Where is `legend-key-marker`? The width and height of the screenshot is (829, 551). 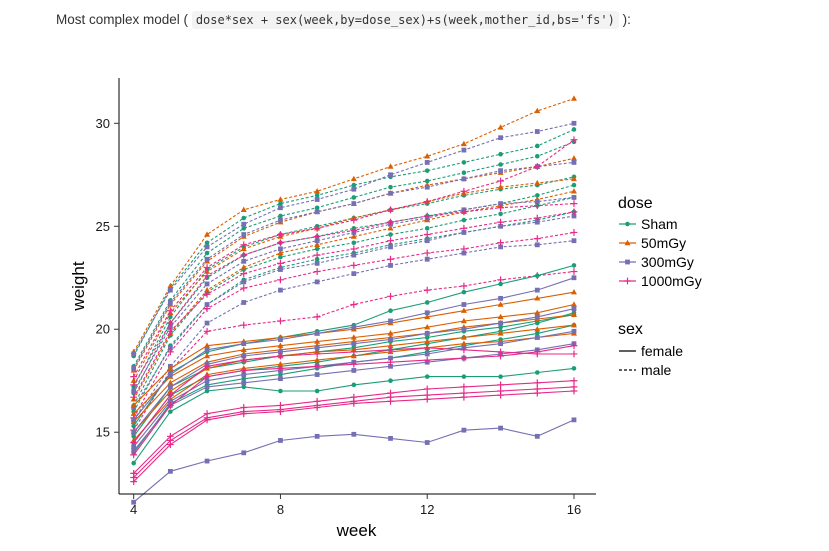
legend-key-marker is located at coordinates (627, 242).